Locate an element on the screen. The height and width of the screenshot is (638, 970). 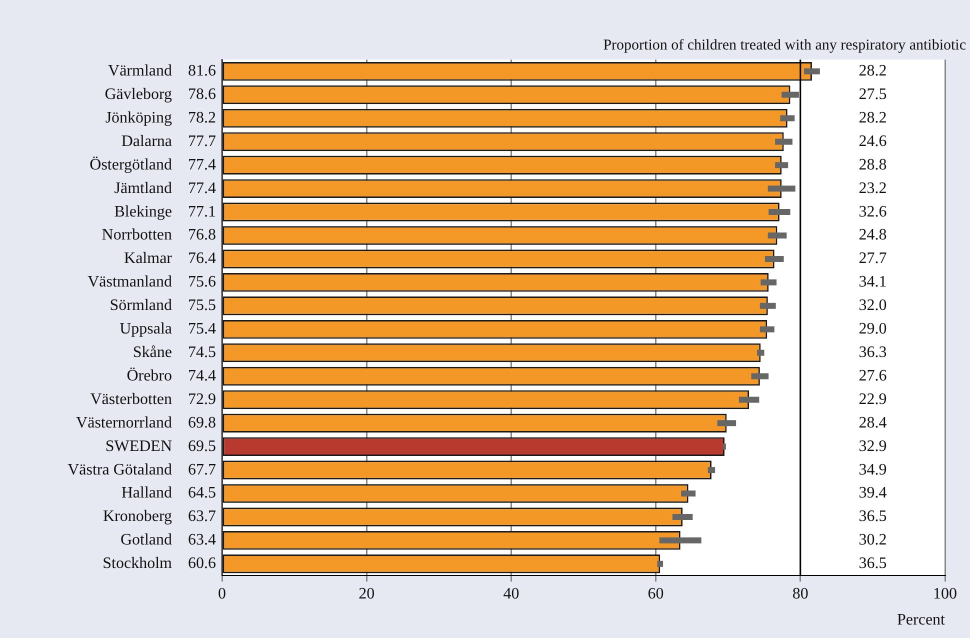
data-label: 60.6 is located at coordinates (202, 563).